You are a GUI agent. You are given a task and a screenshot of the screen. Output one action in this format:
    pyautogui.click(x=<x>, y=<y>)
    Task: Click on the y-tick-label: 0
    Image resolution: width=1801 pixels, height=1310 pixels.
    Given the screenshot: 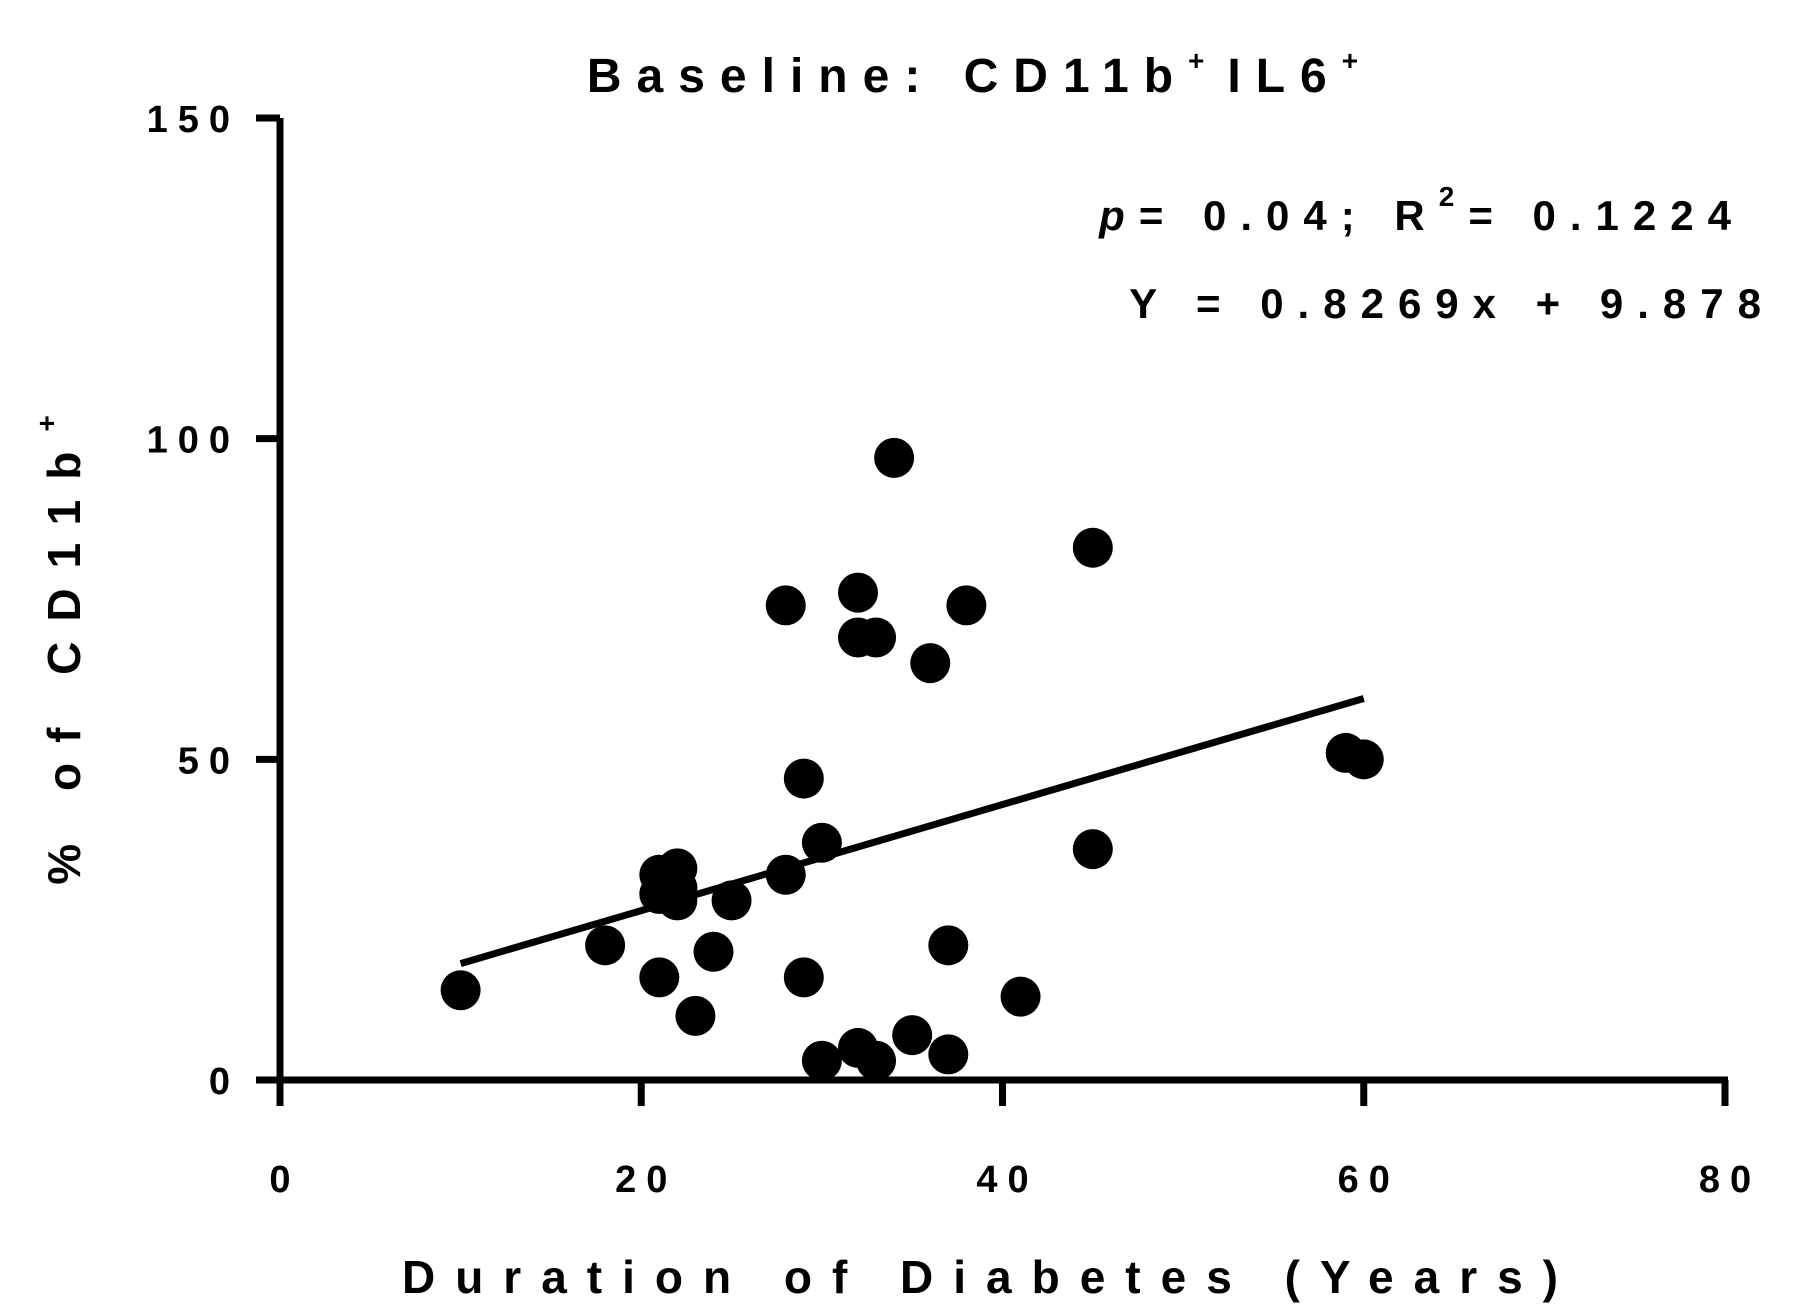 What is the action you would take?
    pyautogui.click(x=224, y=1082)
    